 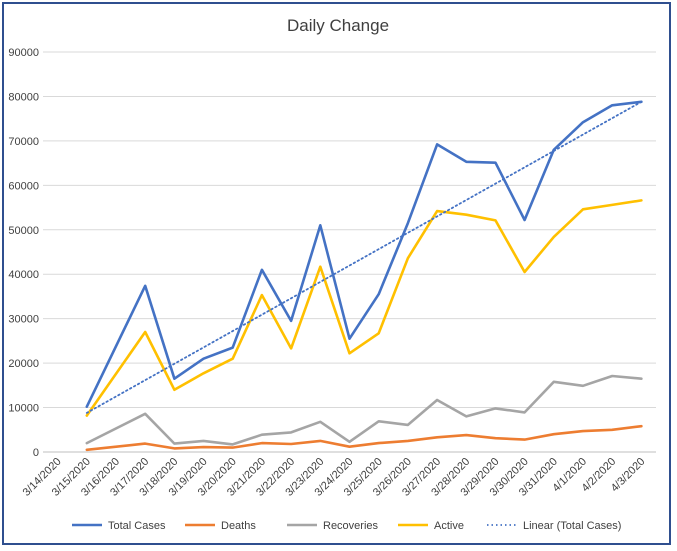 I want to click on series-line-recoveries, so click(x=364, y=410).